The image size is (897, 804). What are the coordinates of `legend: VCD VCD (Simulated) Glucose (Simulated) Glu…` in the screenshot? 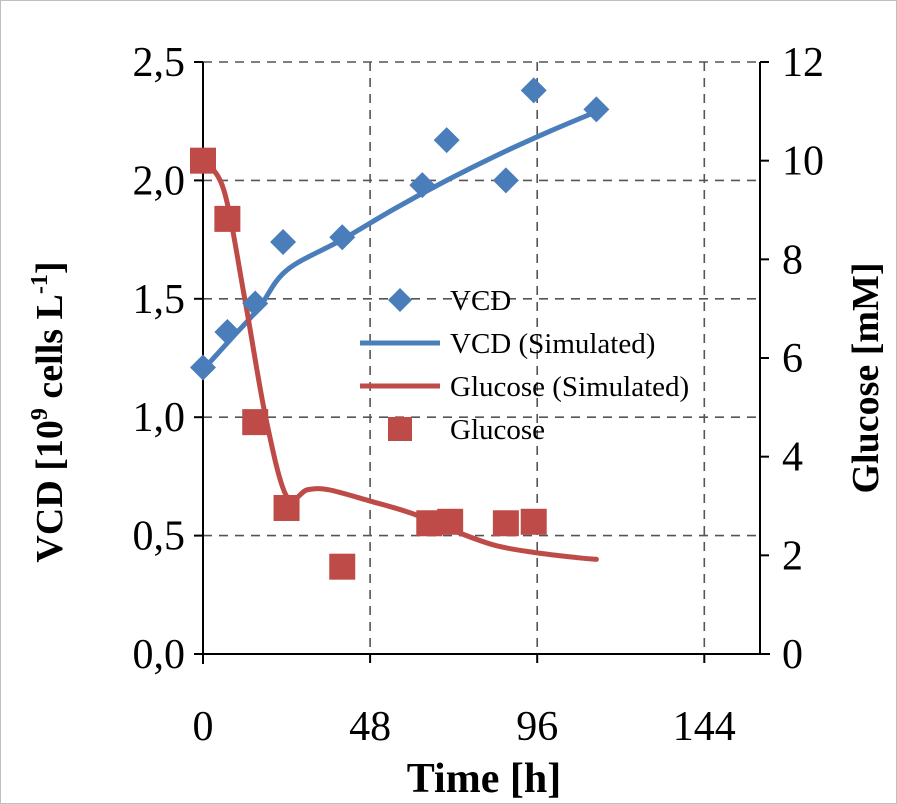 It's located at (524, 365).